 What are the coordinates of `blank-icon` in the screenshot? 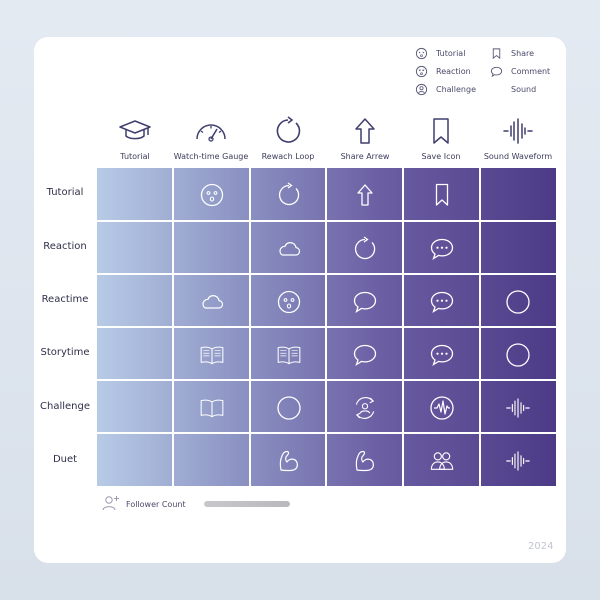 It's located at (496, 89).